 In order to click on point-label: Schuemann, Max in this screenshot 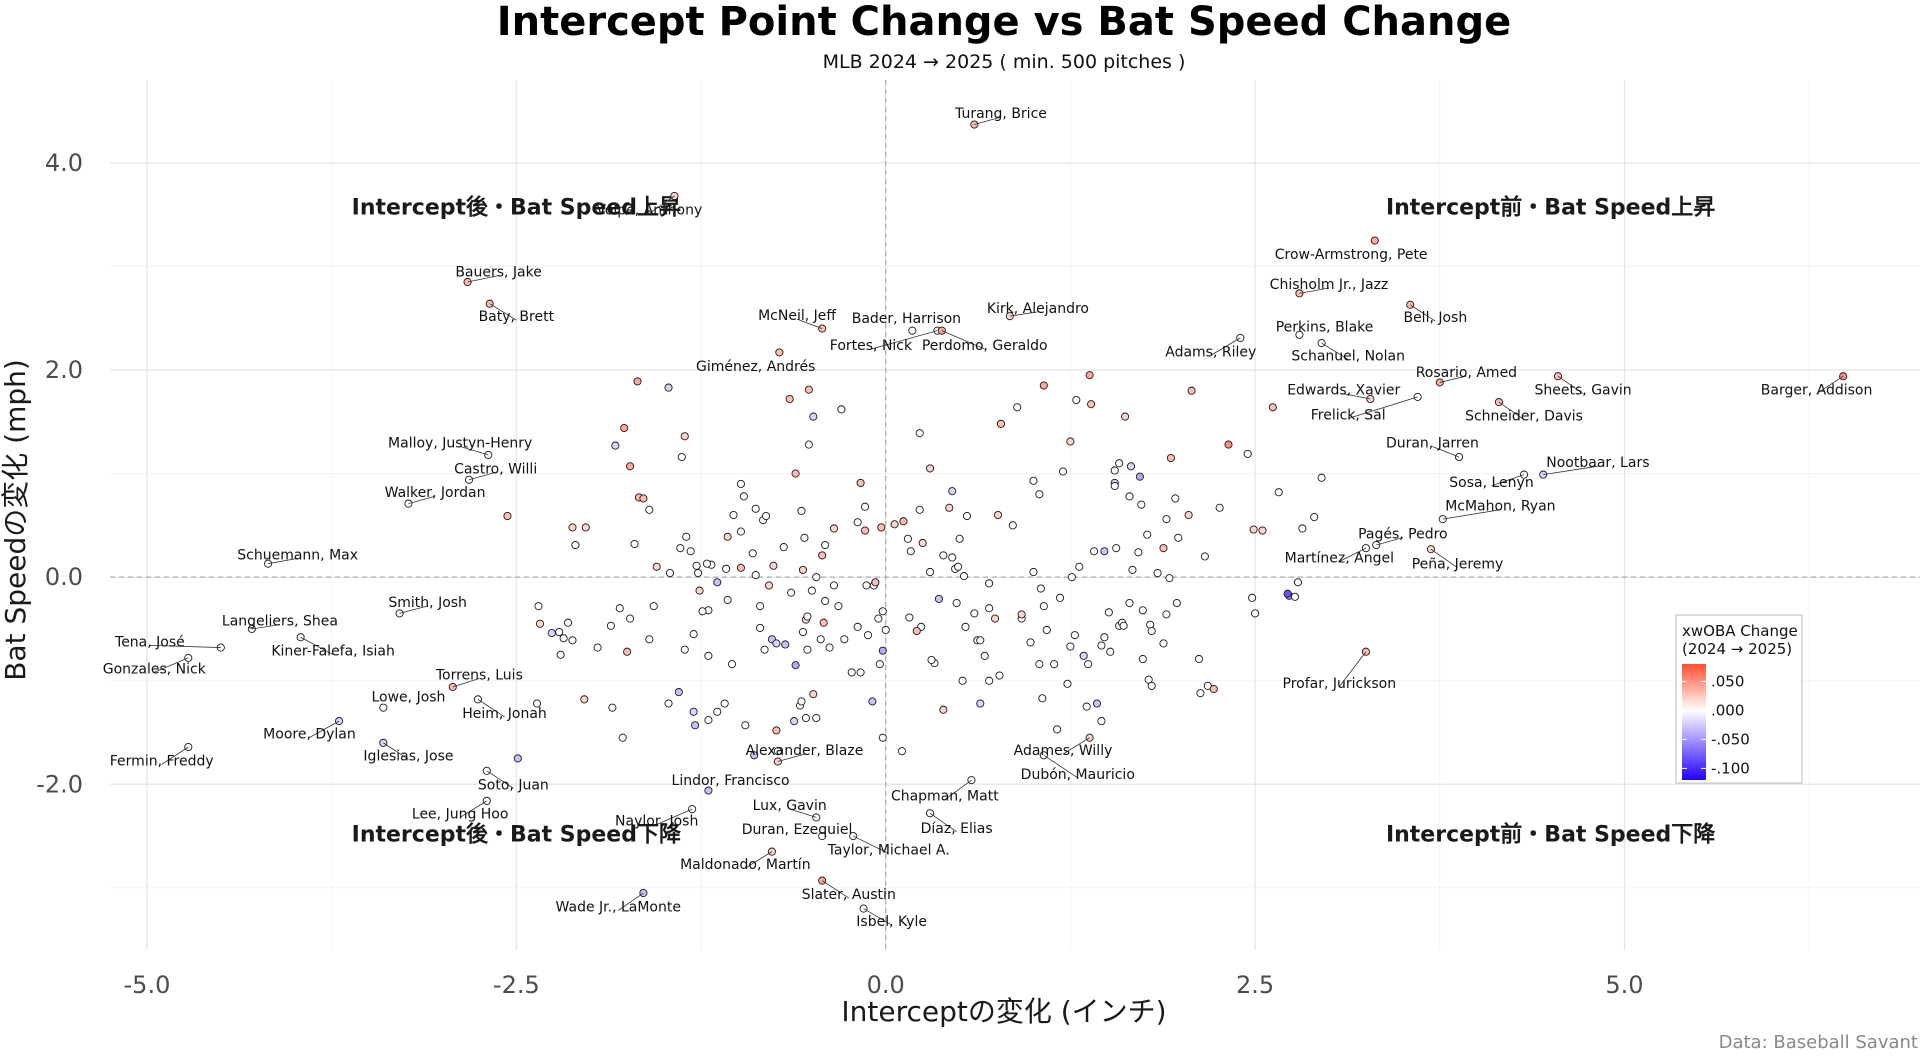, I will do `click(297, 555)`.